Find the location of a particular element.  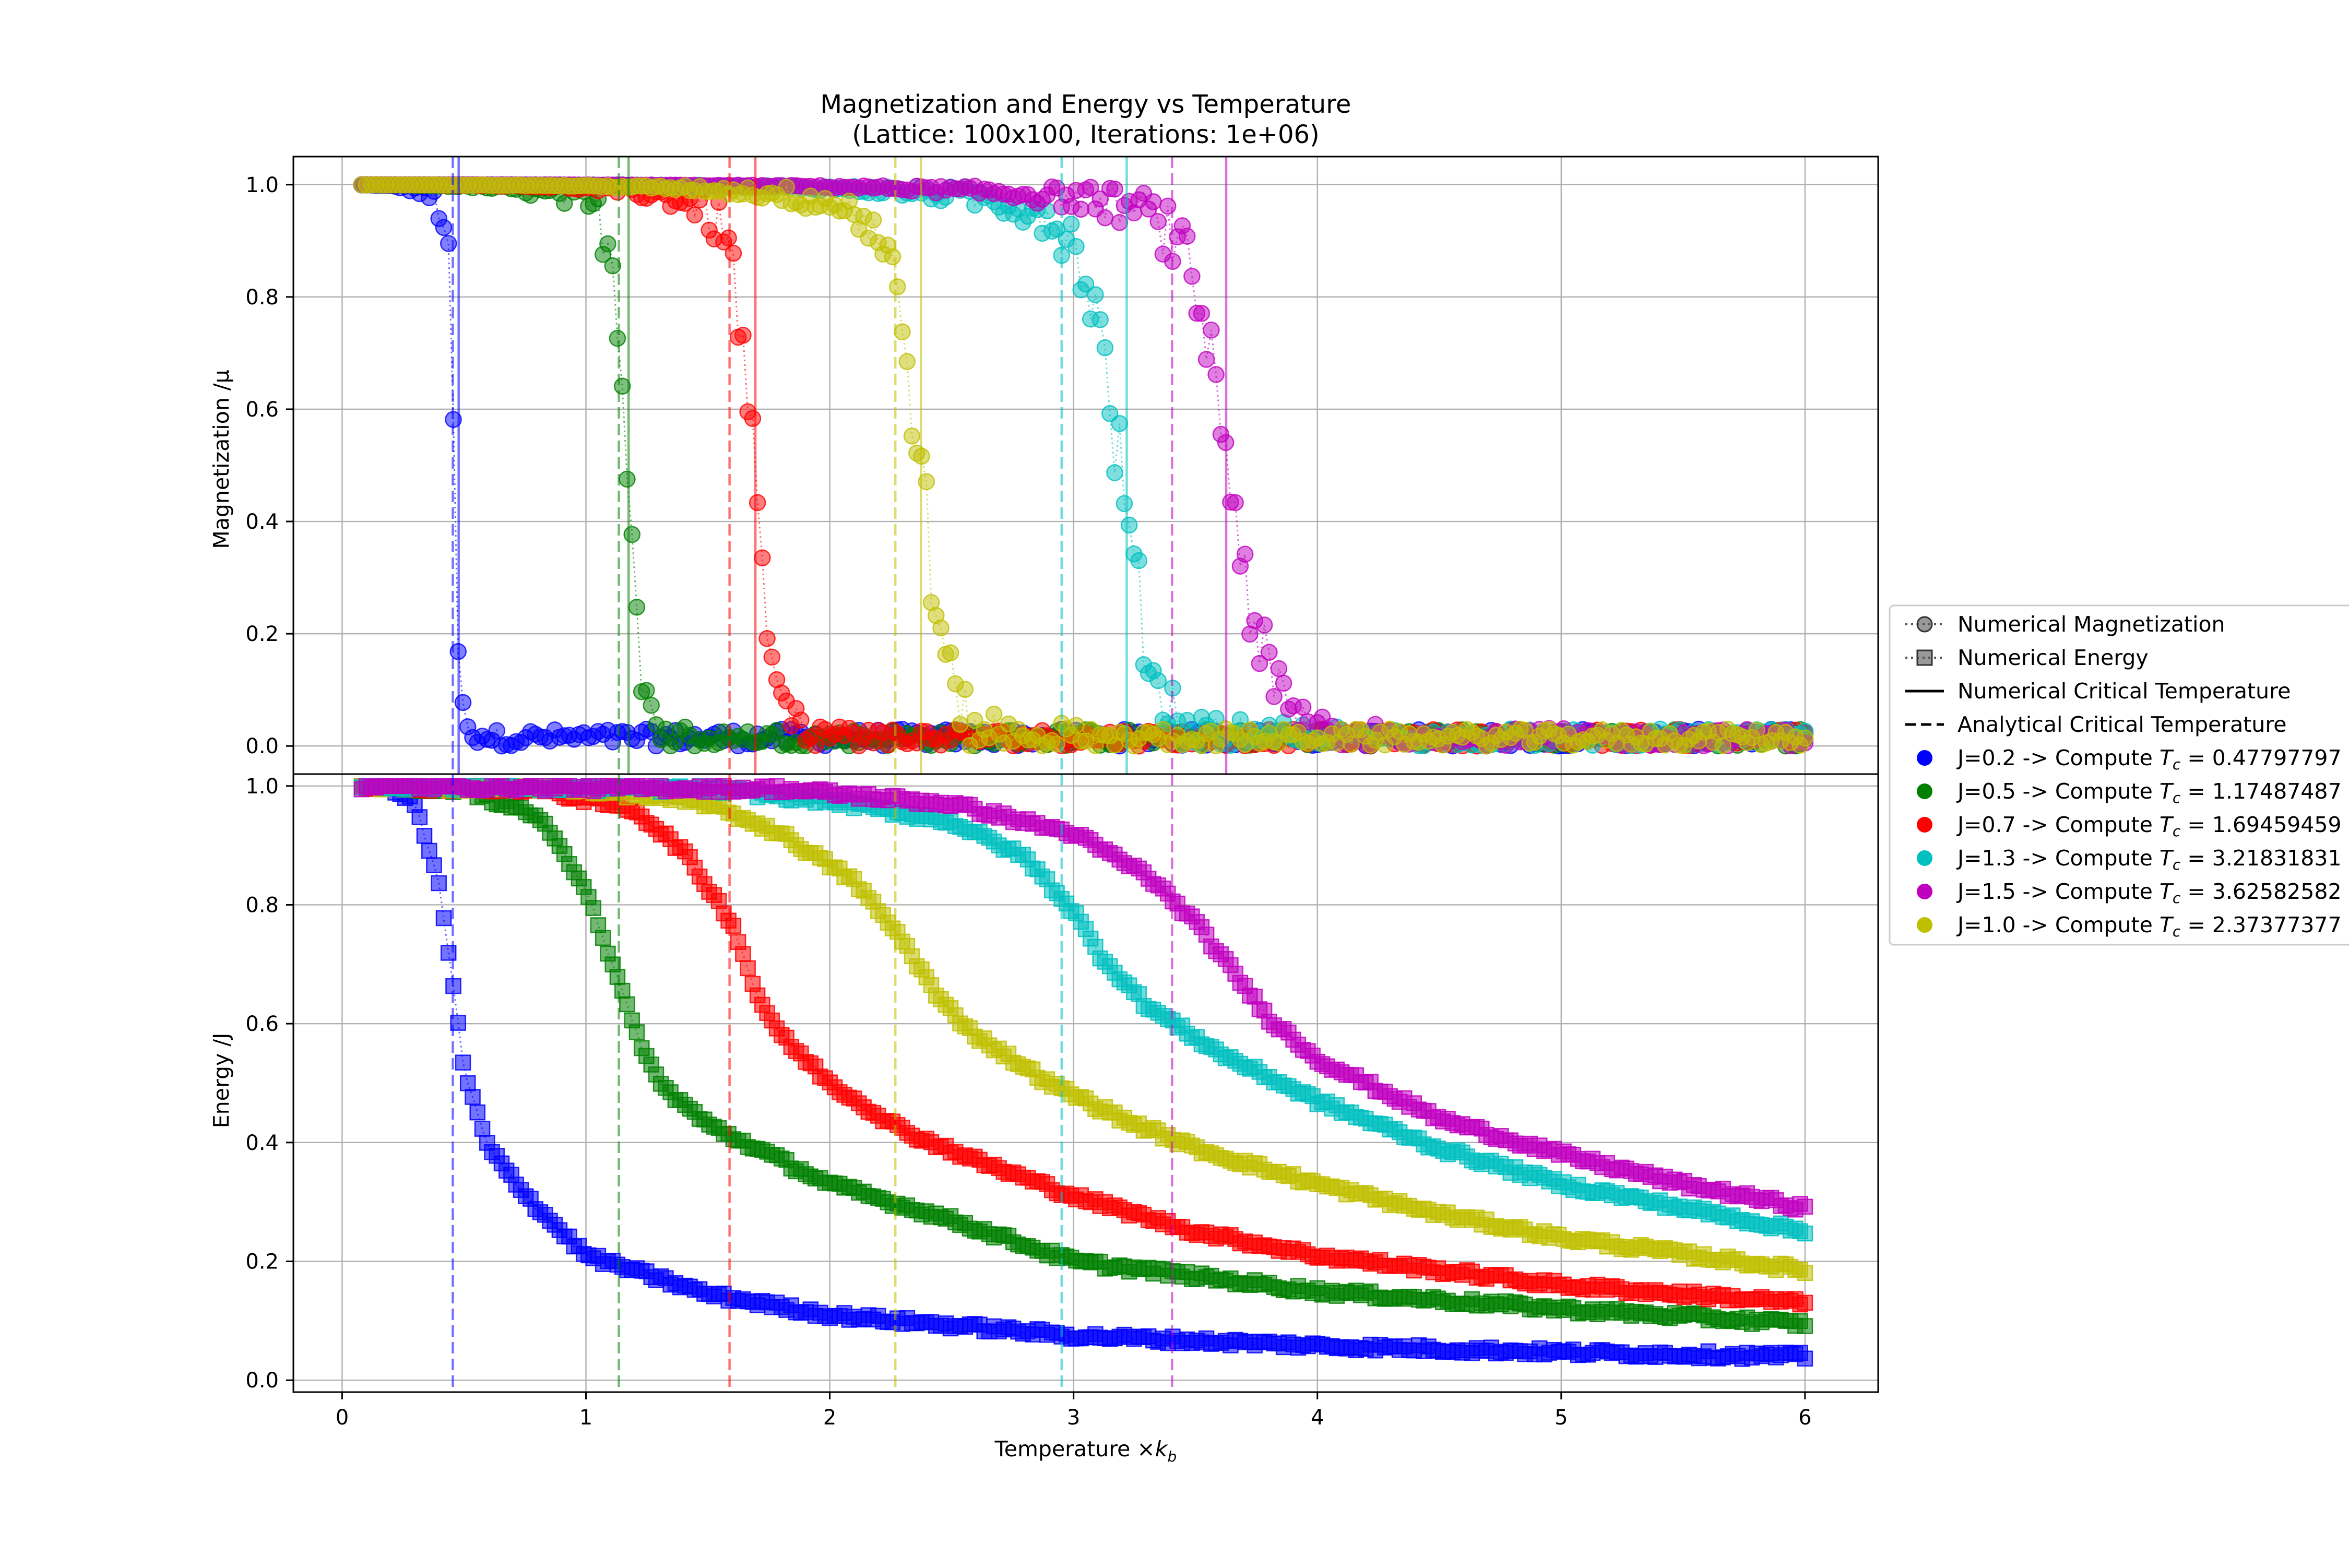

xtick-label: 1 is located at coordinates (585, 1418).